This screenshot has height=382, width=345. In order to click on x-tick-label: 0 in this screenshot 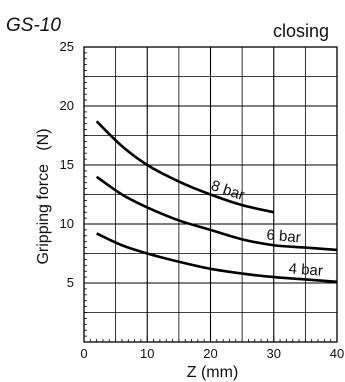, I will do `click(83, 353)`.